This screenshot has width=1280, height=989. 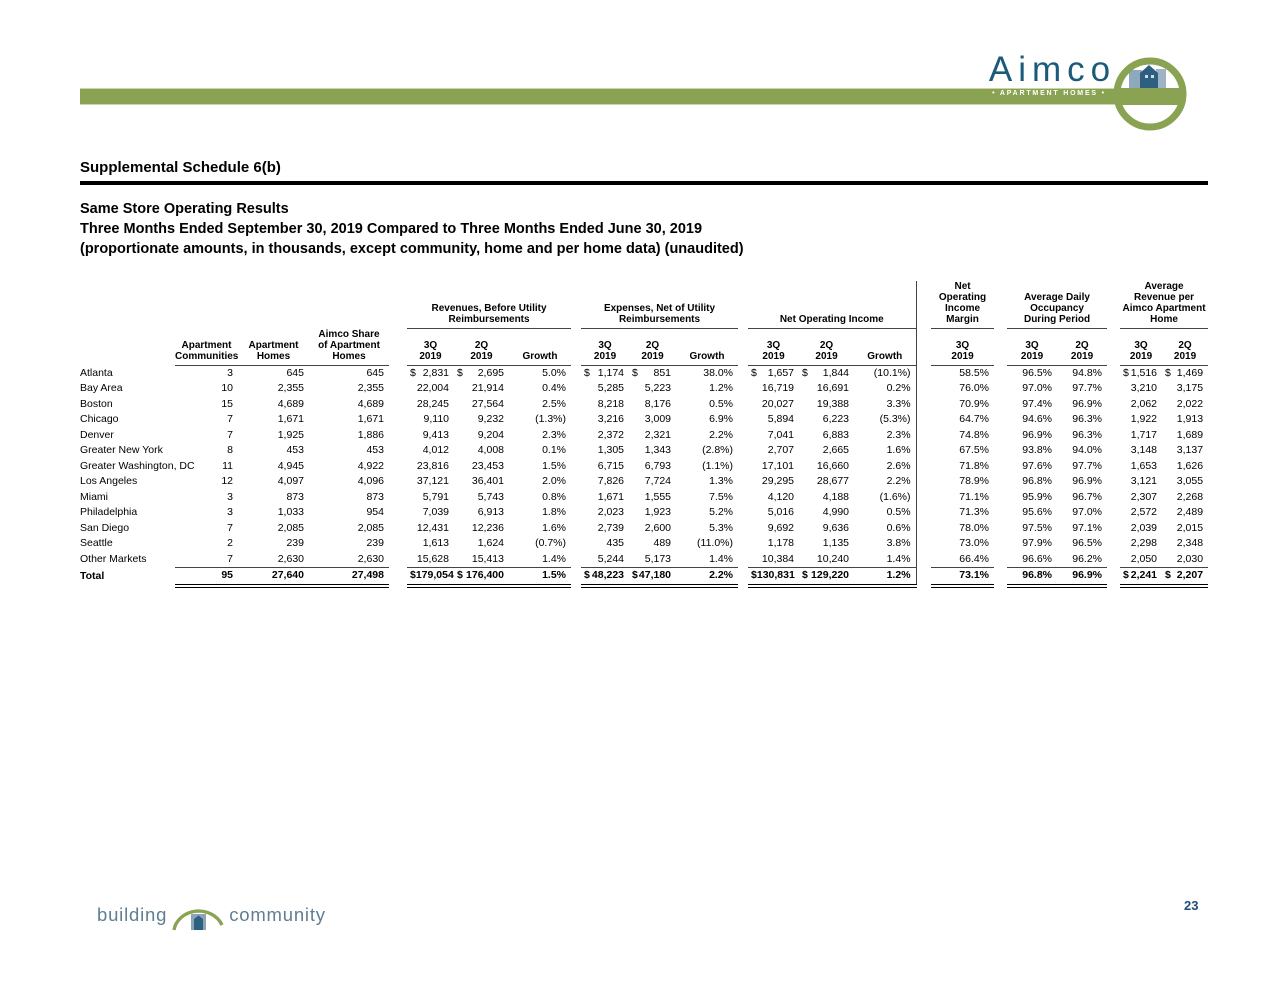 What do you see at coordinates (230, 434) in the screenshot?
I see `value-cell: 7` at bounding box center [230, 434].